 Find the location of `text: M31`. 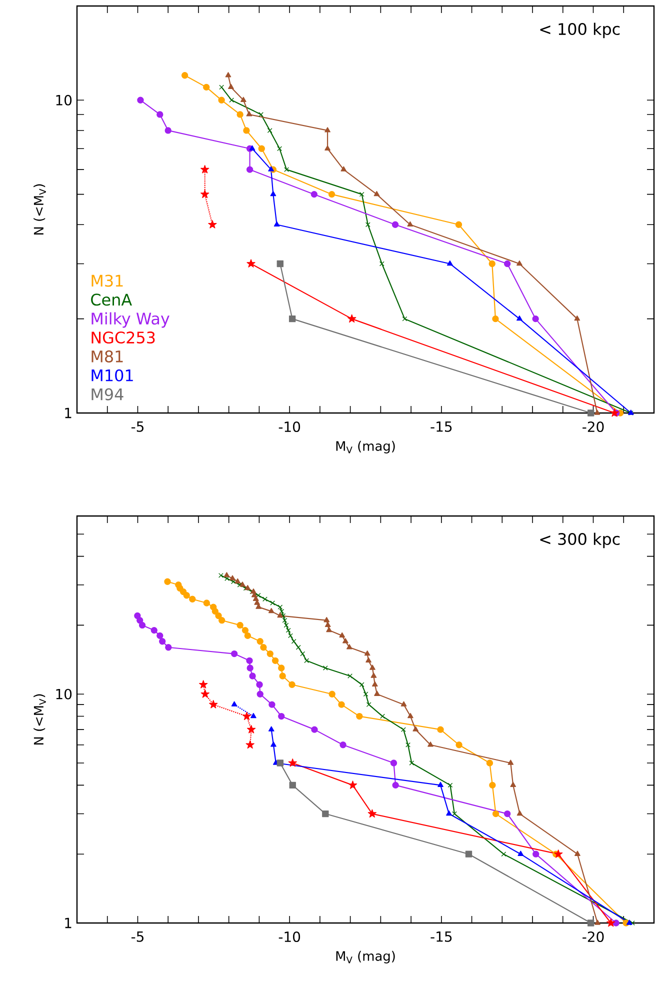

text: M31 is located at coordinates (107, 280).